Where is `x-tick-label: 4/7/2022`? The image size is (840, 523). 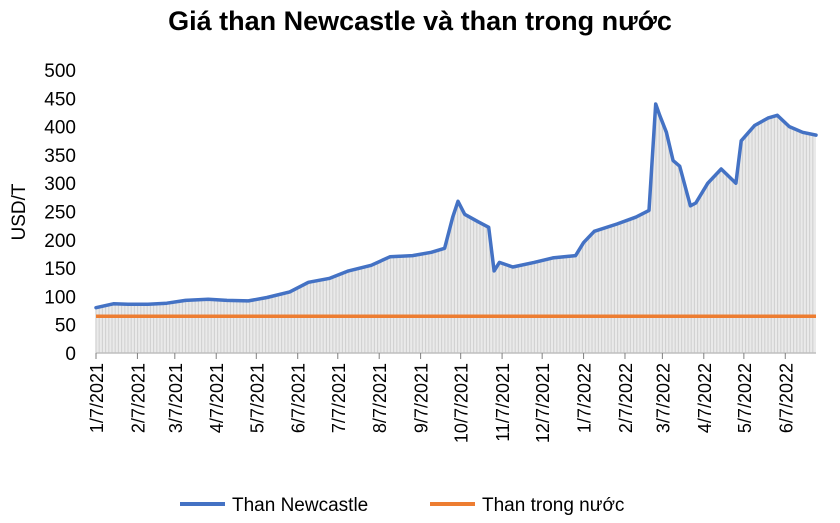
x-tick-label: 4/7/2022 is located at coordinates (705, 398).